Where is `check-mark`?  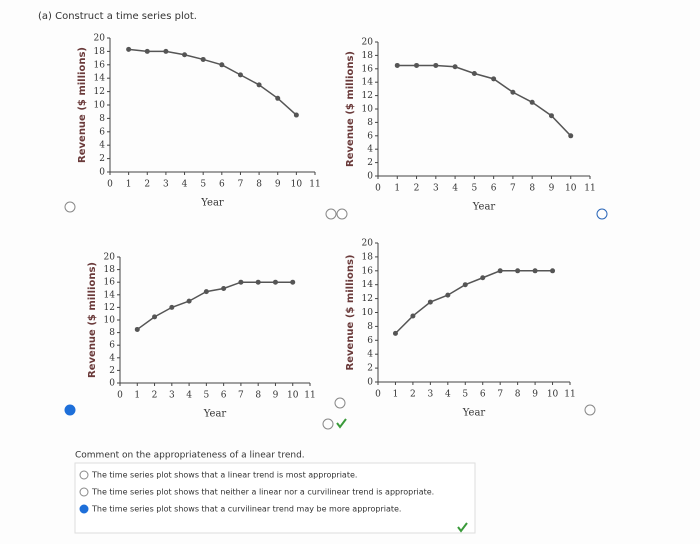 check-mark is located at coordinates (462, 527).